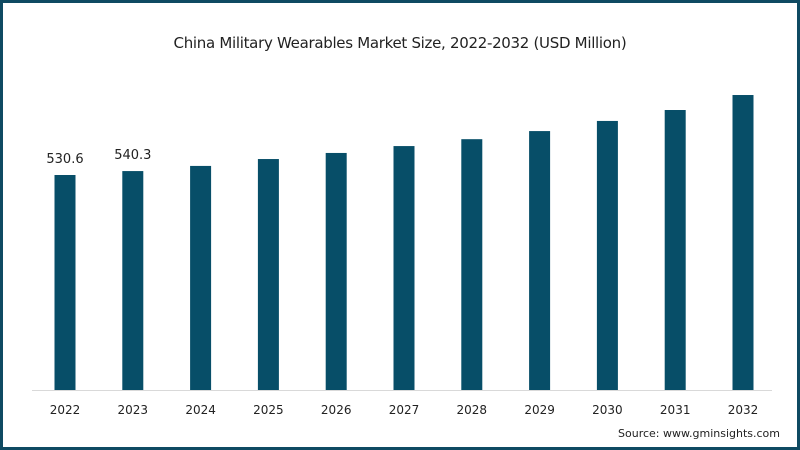  What do you see at coordinates (675, 410) in the screenshot?
I see `x-tick-label: 2031` at bounding box center [675, 410].